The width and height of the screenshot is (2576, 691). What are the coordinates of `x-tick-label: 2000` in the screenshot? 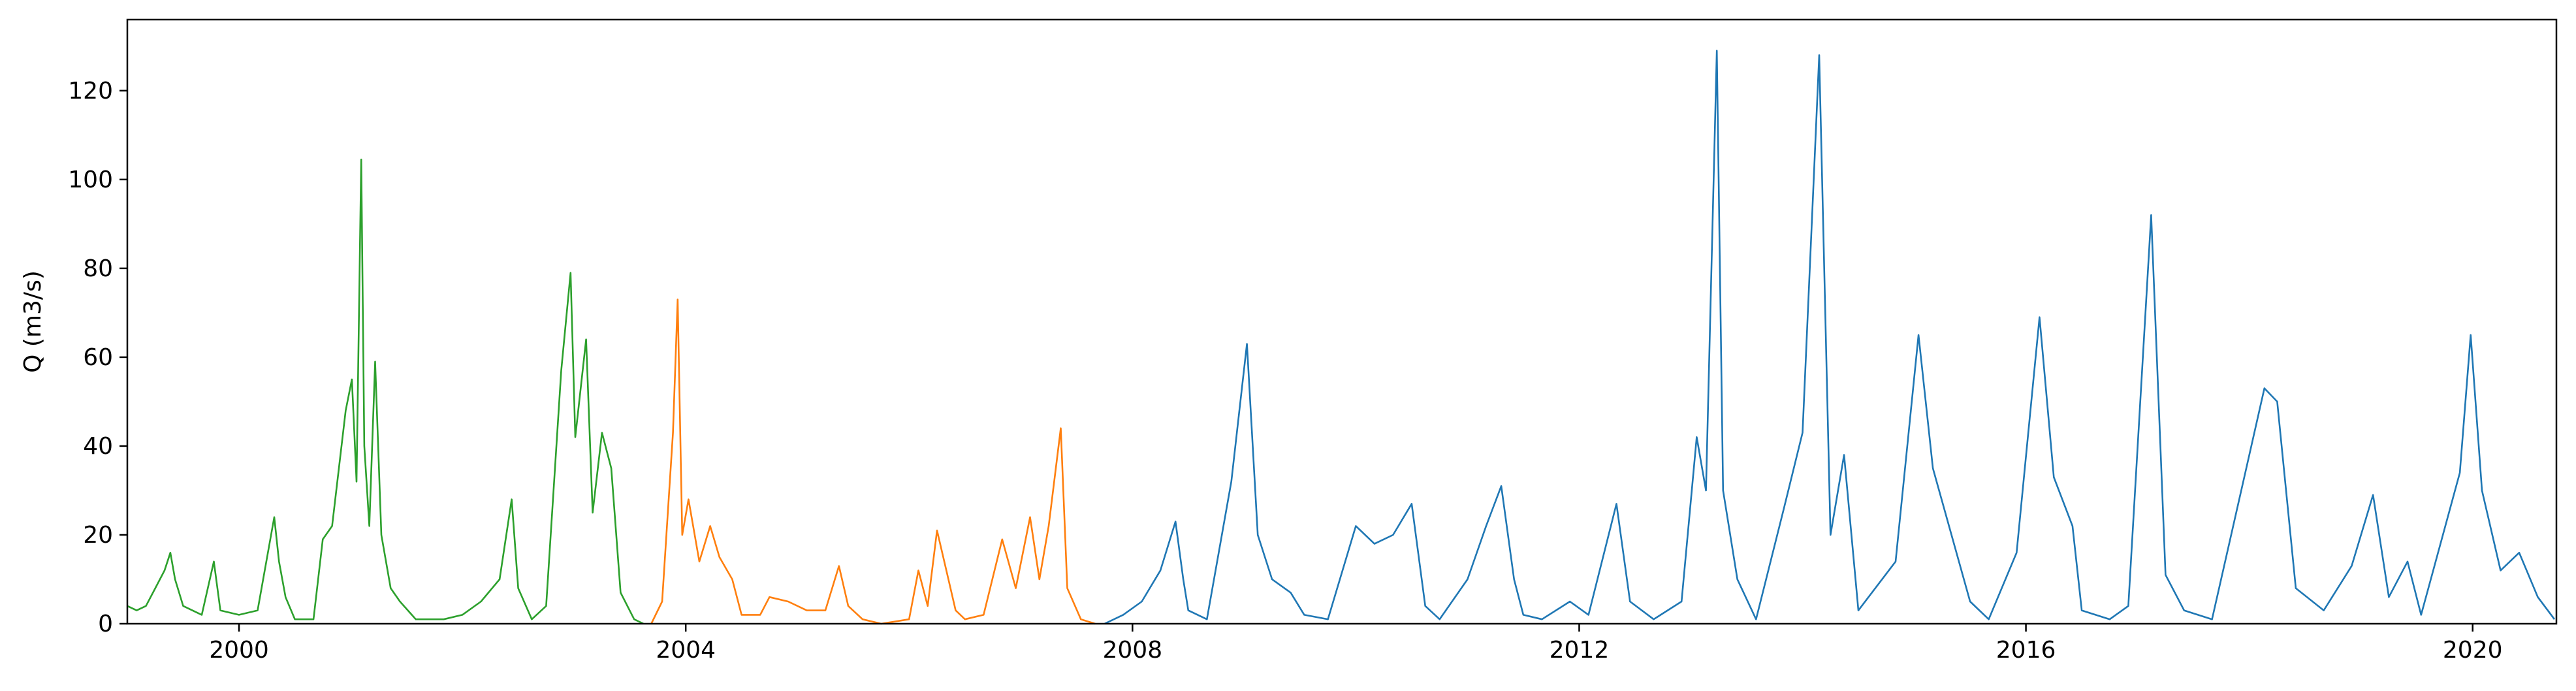 It's located at (239, 650).